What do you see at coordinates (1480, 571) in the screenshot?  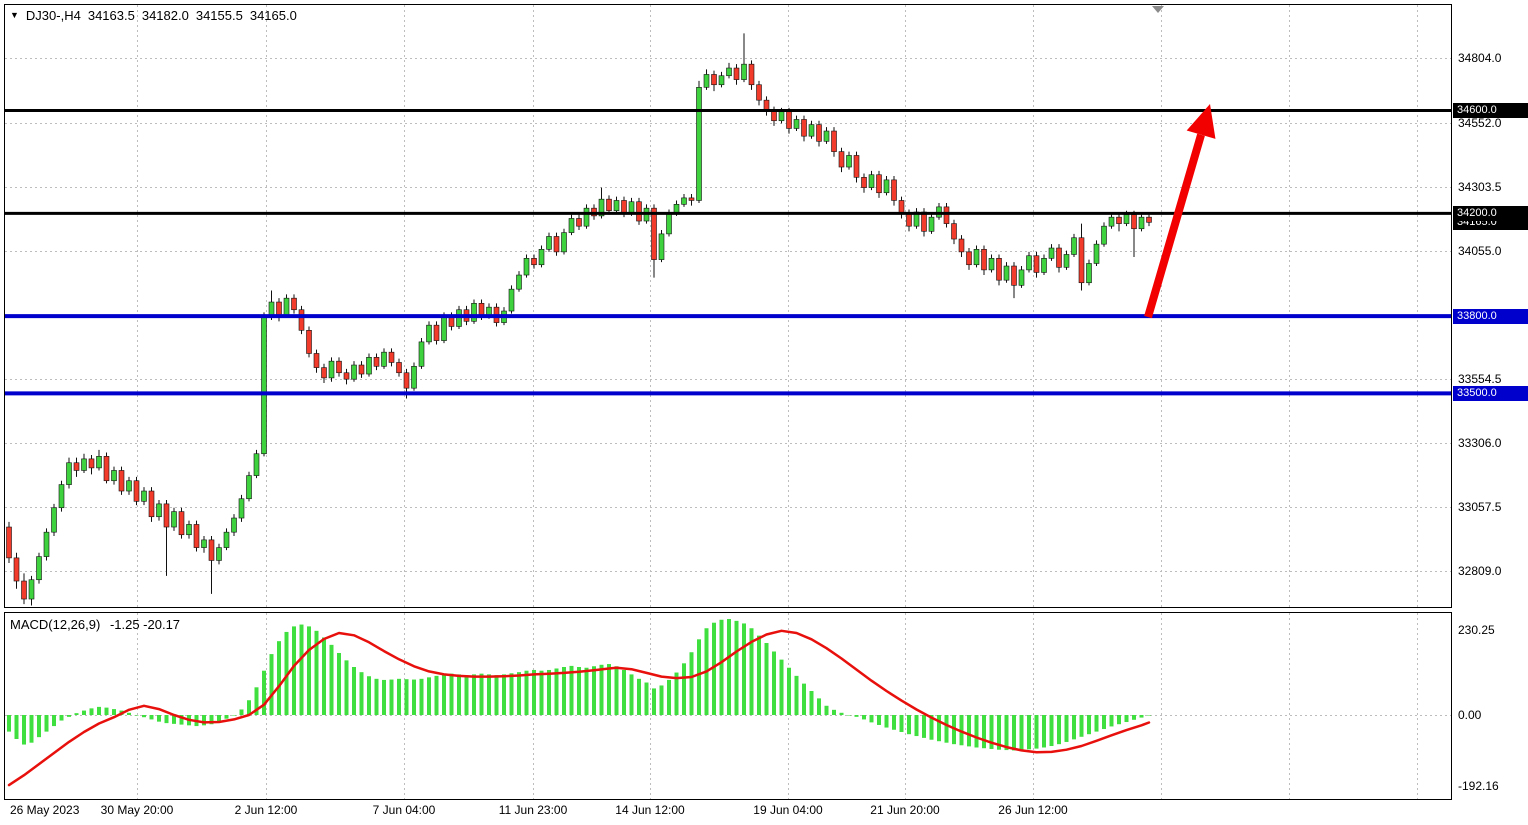 I see `price-axis-label: 32809.0` at bounding box center [1480, 571].